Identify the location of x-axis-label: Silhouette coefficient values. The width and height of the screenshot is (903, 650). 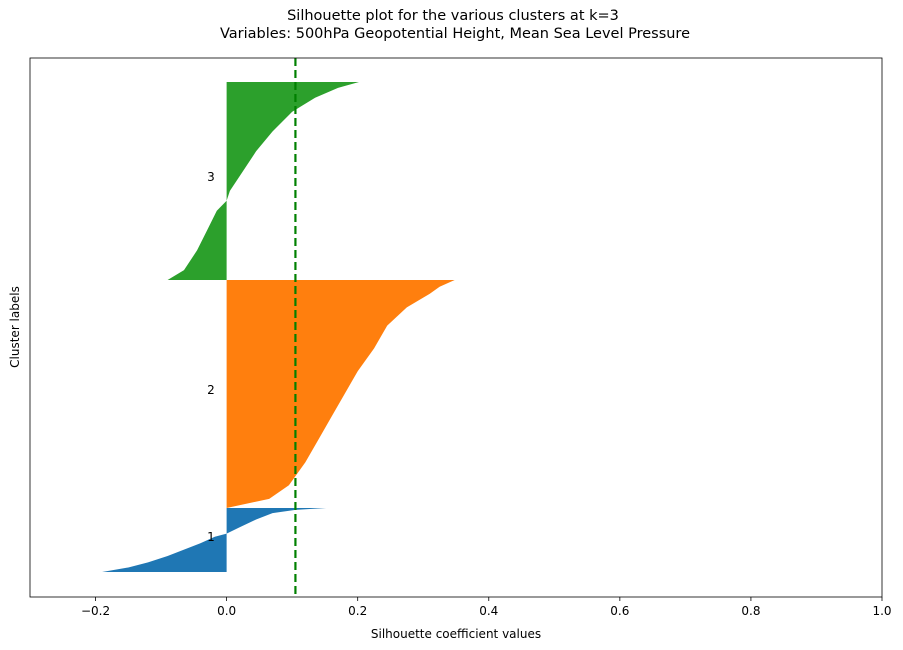
(456, 634).